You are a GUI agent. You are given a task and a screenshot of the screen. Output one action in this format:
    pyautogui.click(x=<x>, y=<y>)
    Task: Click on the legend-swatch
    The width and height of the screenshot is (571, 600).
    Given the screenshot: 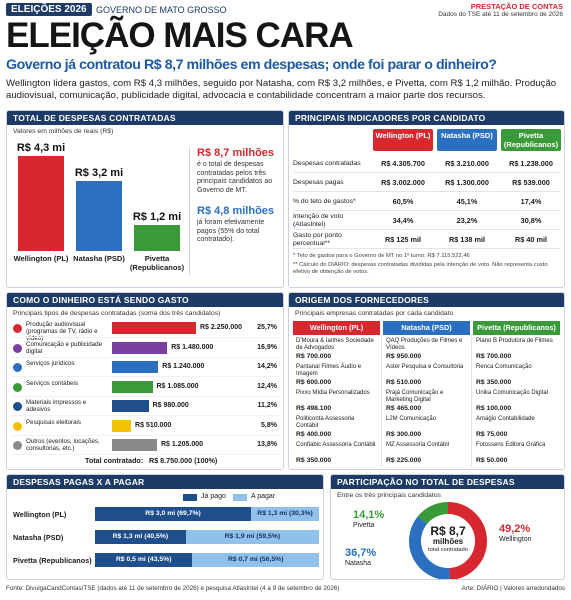 What is the action you would take?
    pyautogui.click(x=190, y=497)
    